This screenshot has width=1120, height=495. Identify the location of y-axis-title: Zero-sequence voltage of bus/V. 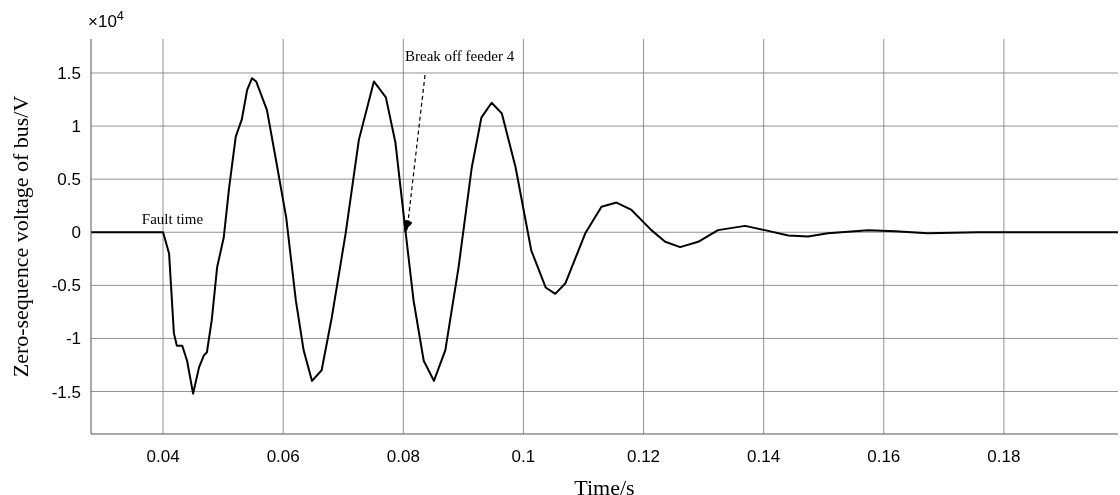
(20, 236).